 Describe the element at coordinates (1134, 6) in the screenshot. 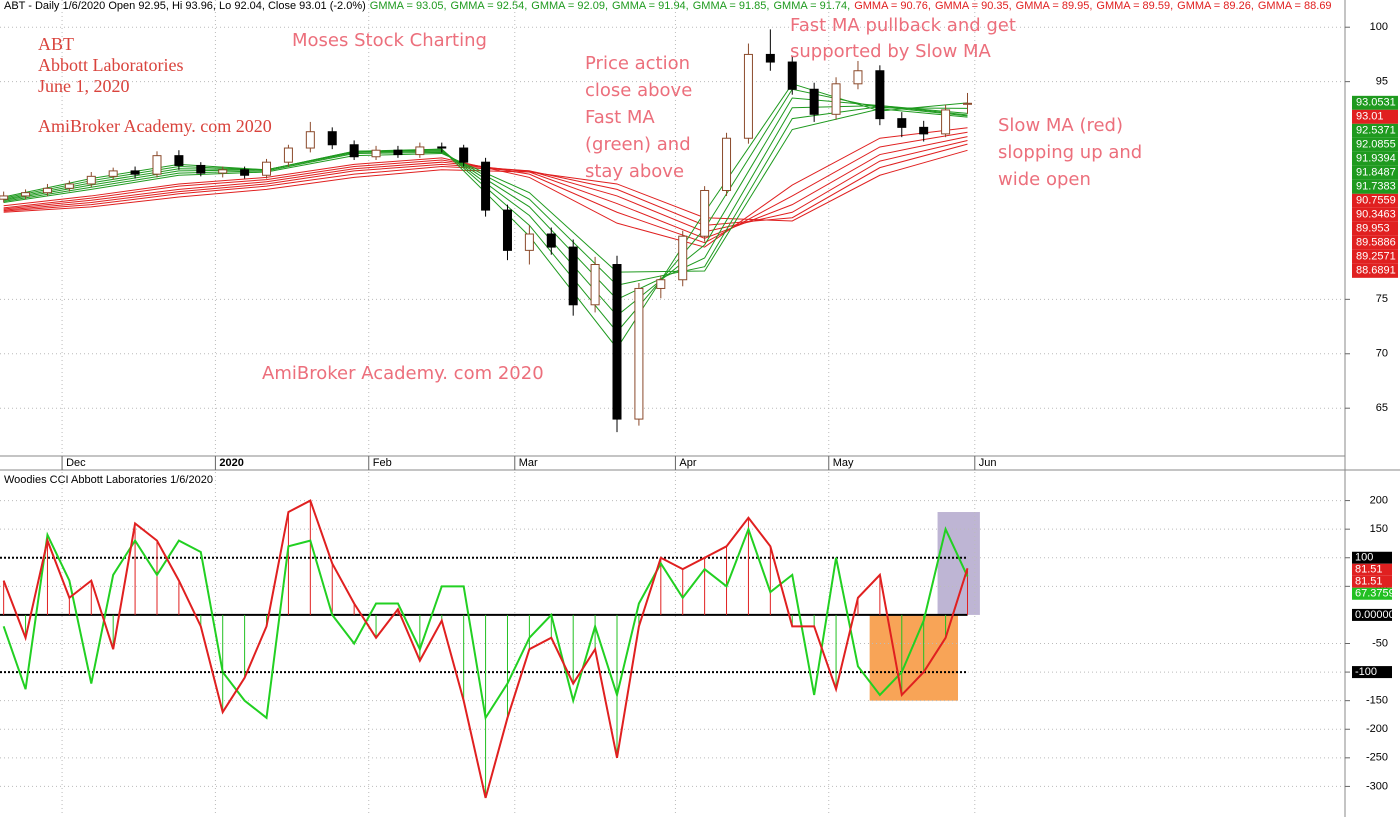

I see `legend-entry: GMMA = 89.59,` at that location.